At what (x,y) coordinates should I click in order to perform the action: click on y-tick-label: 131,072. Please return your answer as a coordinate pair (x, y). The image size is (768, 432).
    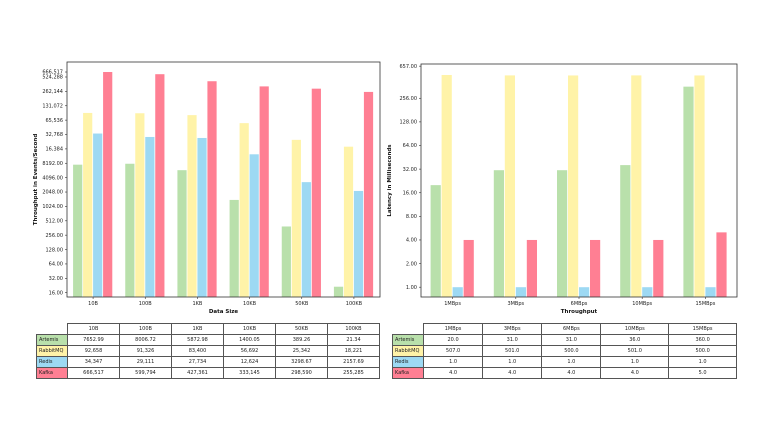
    Looking at the image, I should click on (52, 106).